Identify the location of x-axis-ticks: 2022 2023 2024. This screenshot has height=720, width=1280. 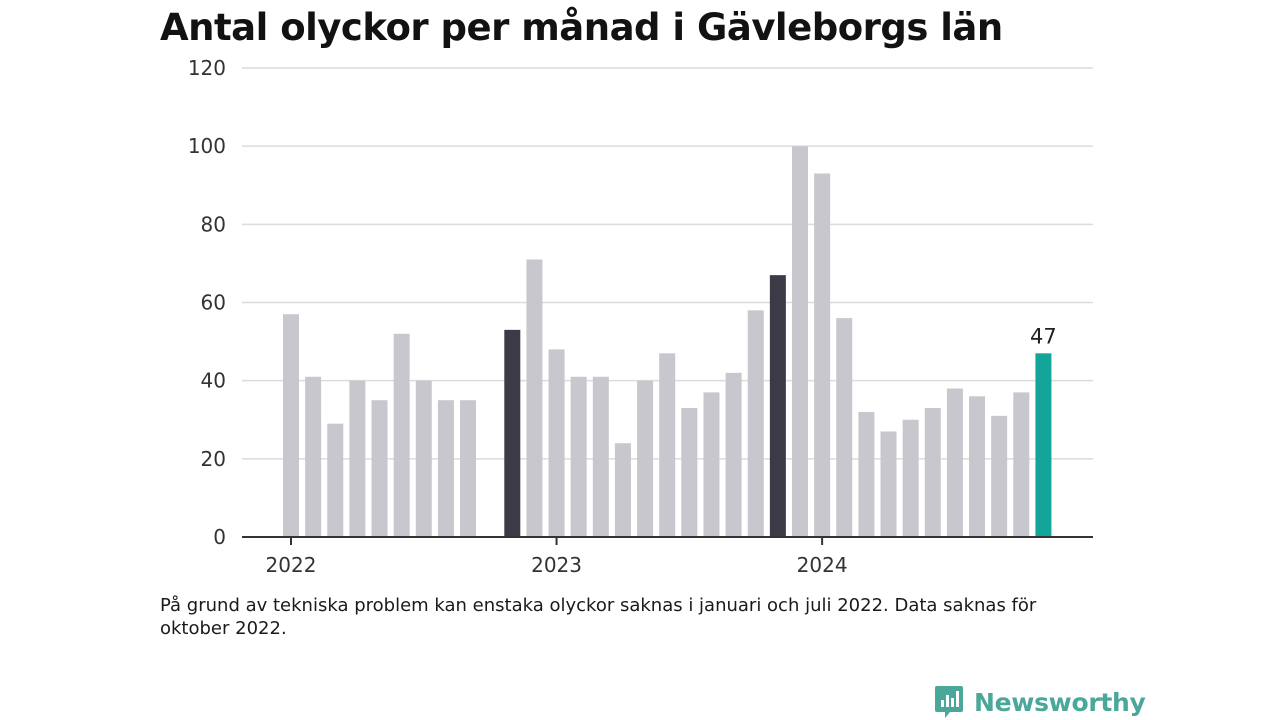
(557, 557).